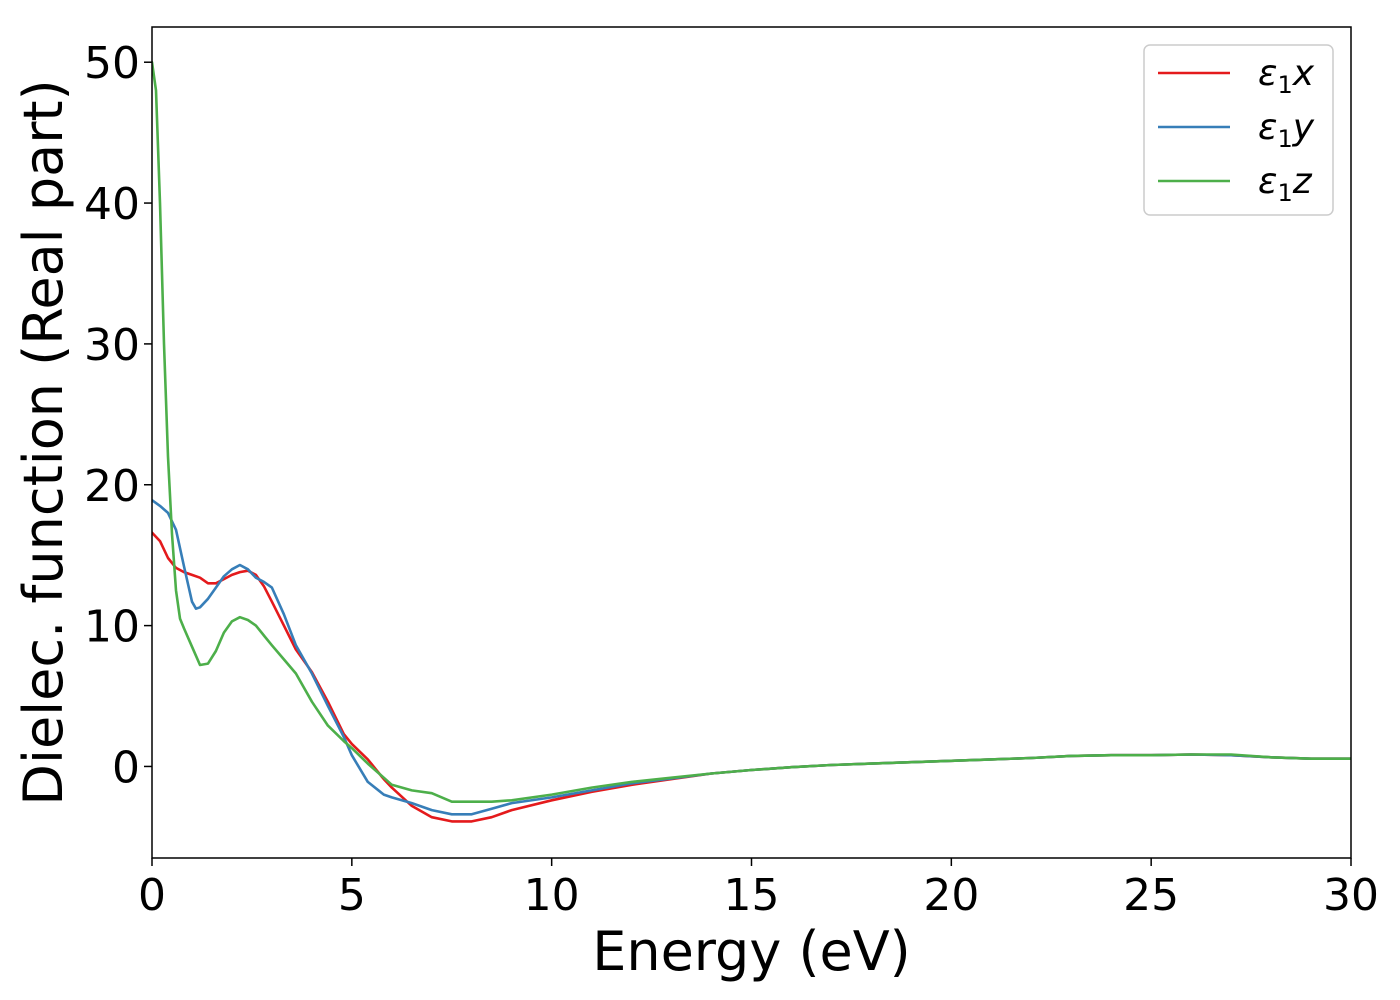 This screenshot has height=1000, width=1400. I want to click on x-axis-label: Energy (eV), so click(751, 951).